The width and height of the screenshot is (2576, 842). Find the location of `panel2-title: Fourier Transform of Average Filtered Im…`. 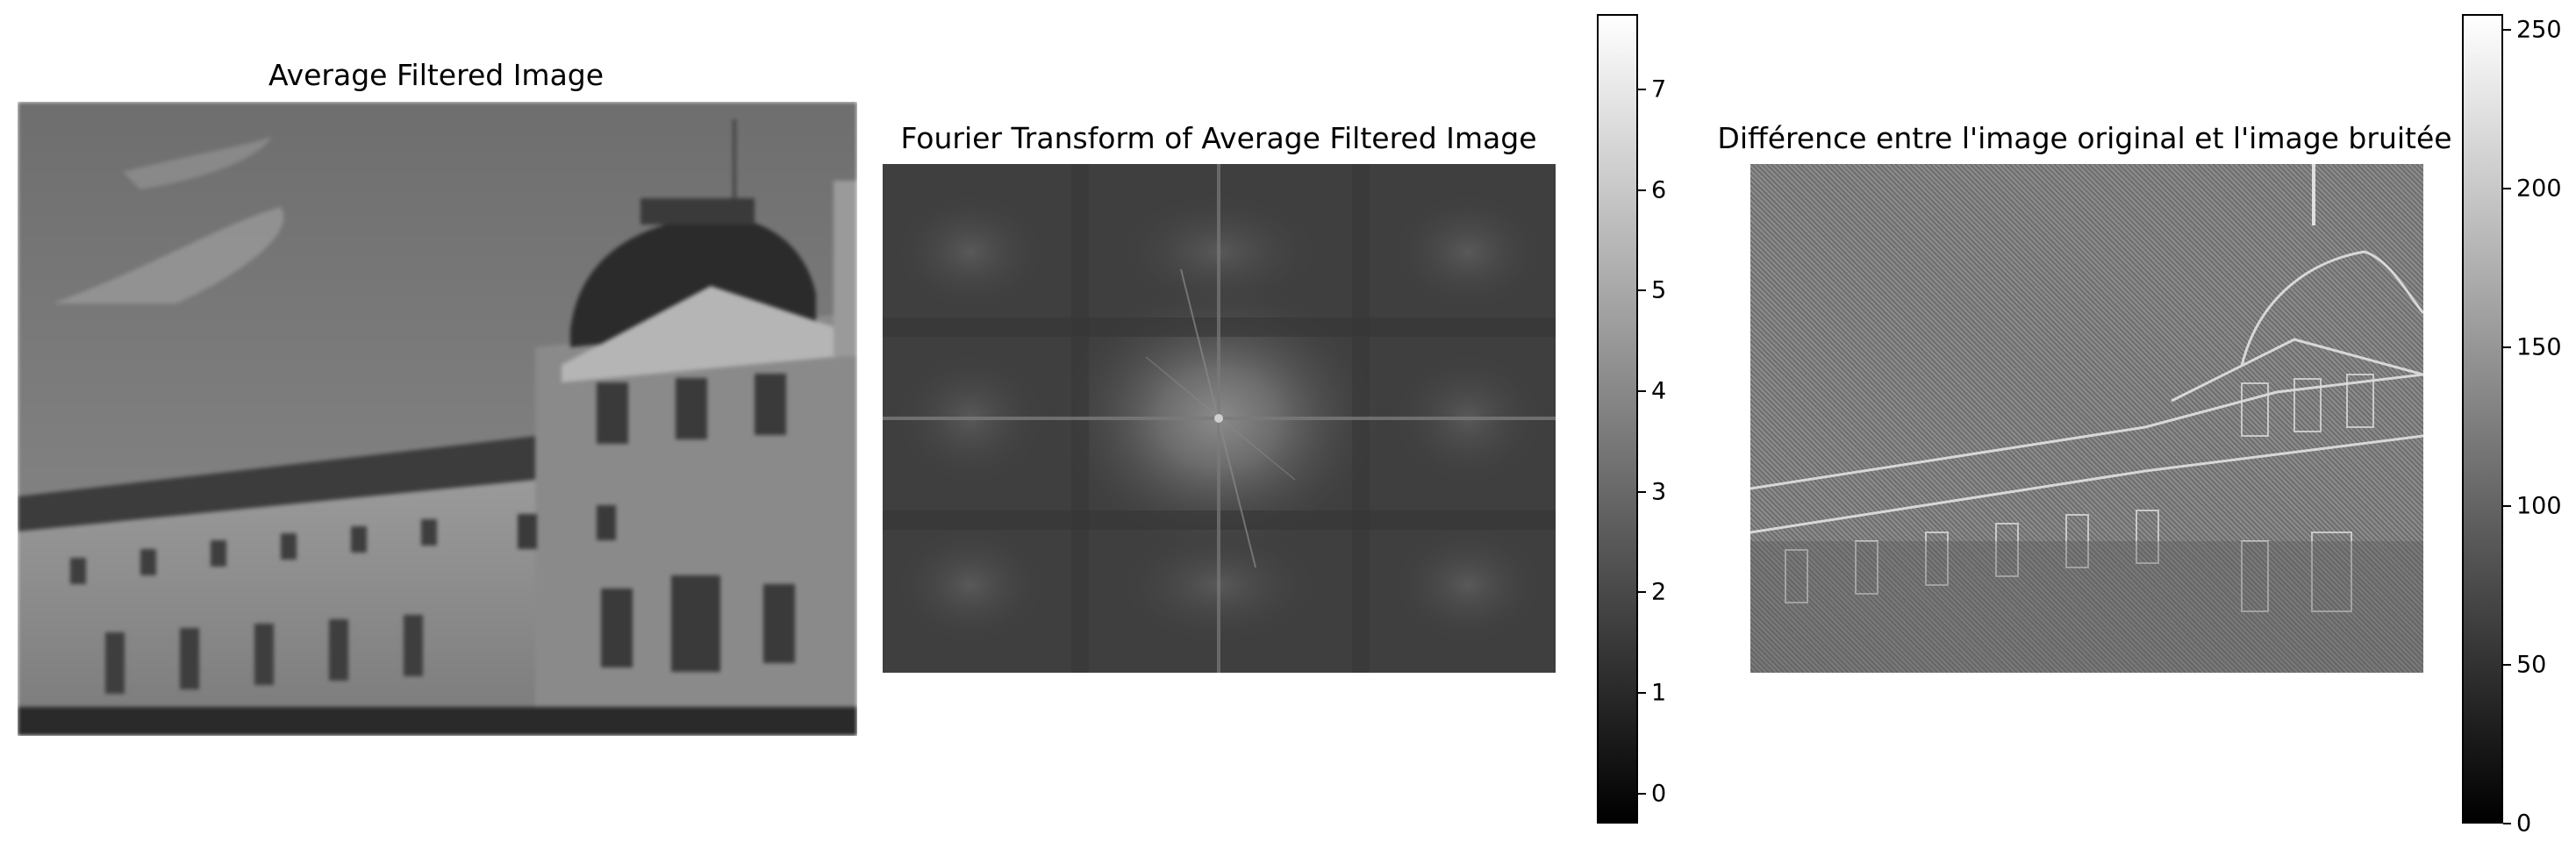

panel2-title: Fourier Transform of Average Filtered Im… is located at coordinates (1218, 138).